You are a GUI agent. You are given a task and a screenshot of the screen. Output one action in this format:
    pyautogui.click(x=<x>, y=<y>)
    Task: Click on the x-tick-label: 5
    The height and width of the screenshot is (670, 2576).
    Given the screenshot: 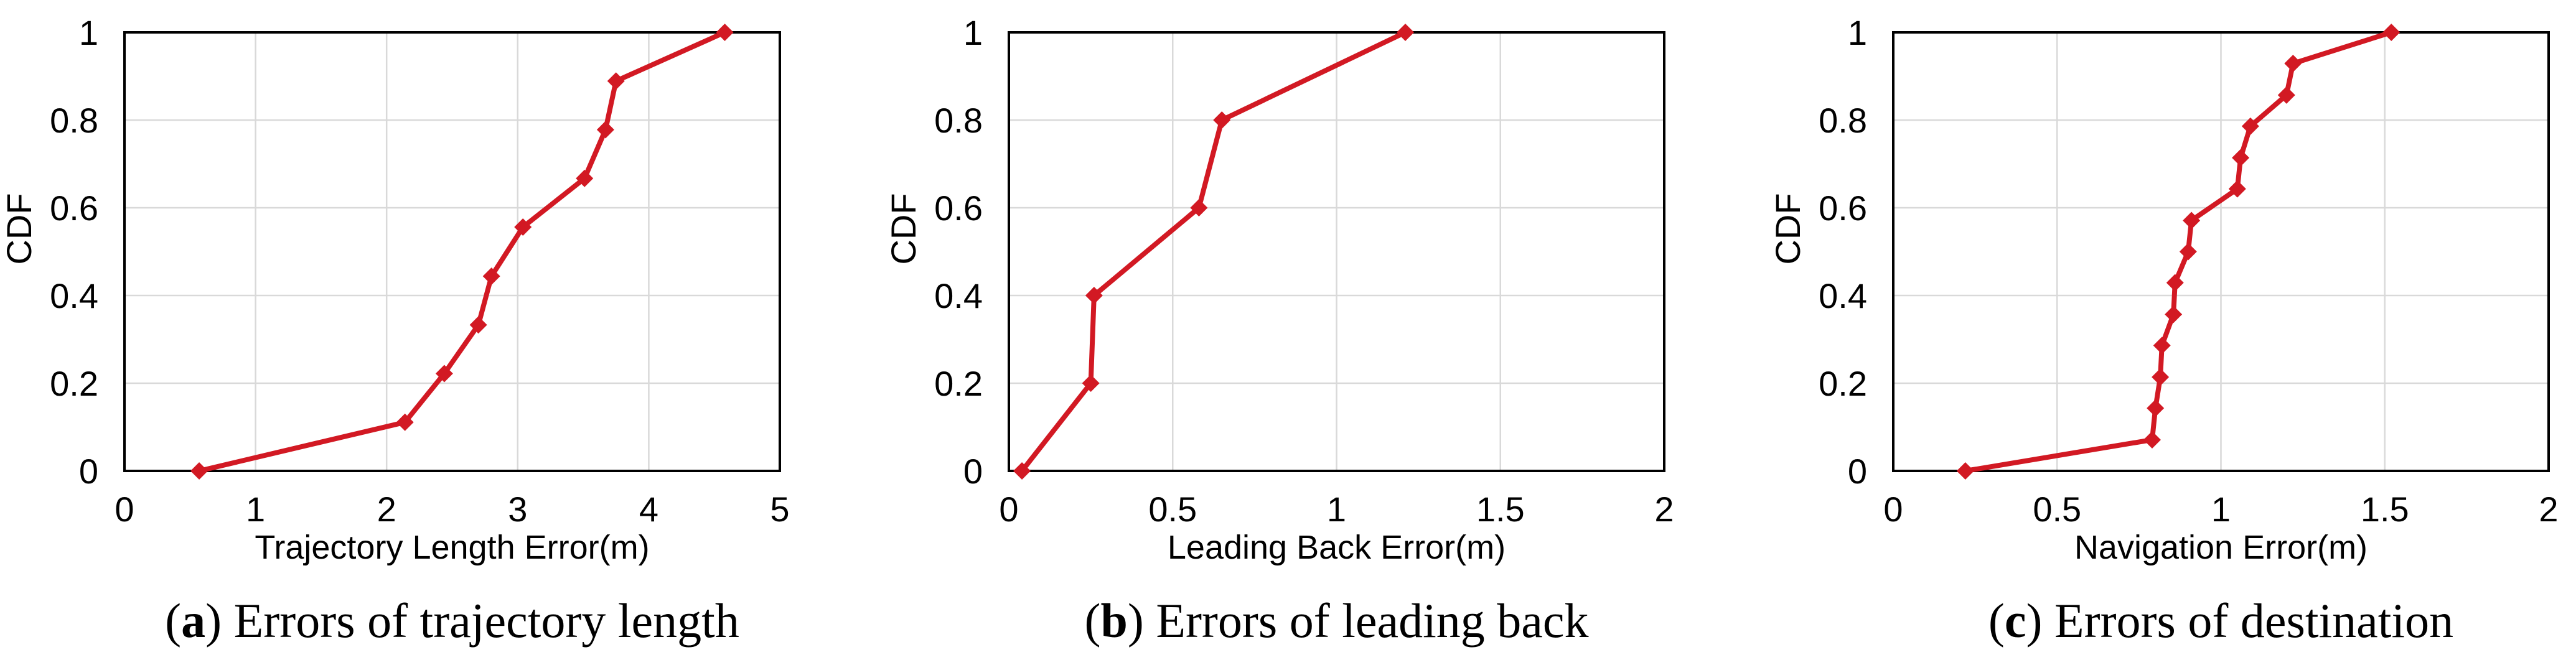 What is the action you would take?
    pyautogui.click(x=779, y=509)
    